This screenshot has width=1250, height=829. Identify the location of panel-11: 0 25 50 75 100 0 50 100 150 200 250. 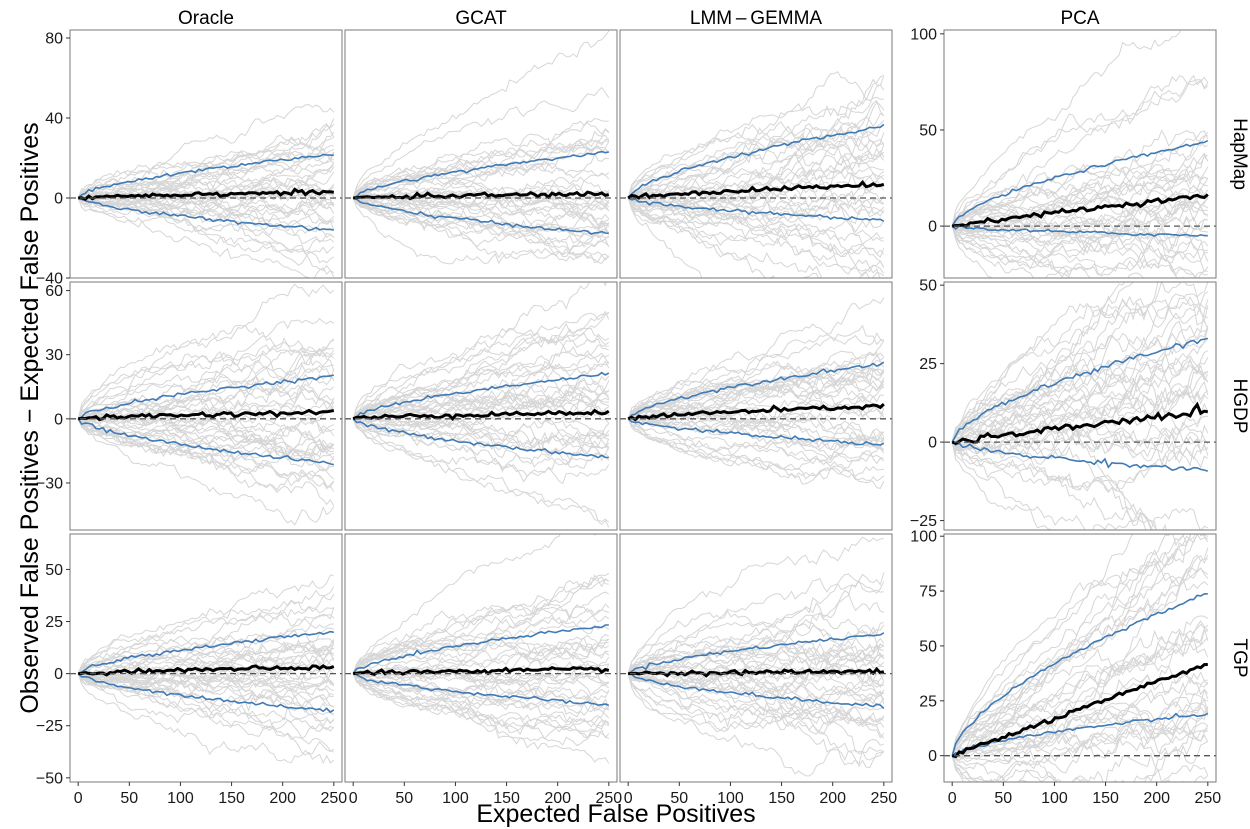
(1065, 668).